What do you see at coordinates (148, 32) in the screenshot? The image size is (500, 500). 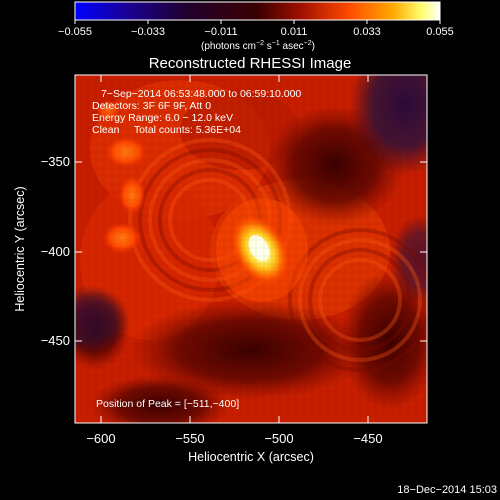 I see `colorbar-tick-label: −0.033` at bounding box center [148, 32].